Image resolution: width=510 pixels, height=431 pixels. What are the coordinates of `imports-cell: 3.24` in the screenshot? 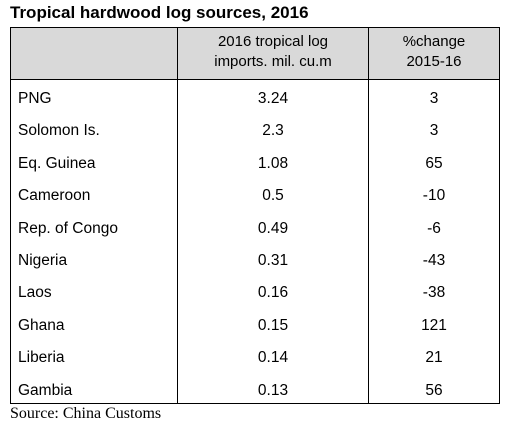 It's located at (273, 98).